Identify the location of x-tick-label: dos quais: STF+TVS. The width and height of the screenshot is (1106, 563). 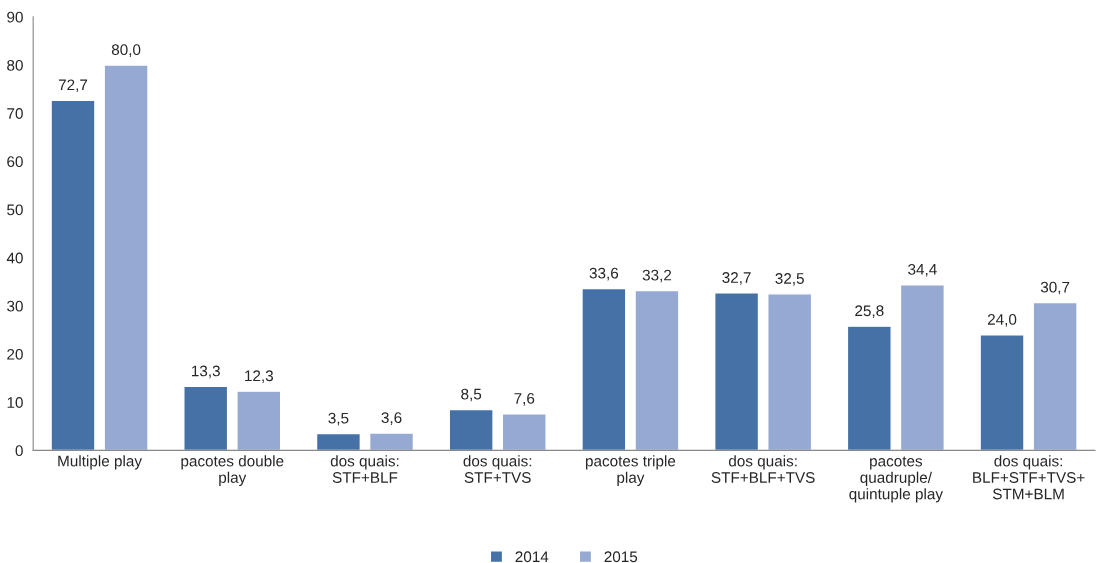
(497, 469).